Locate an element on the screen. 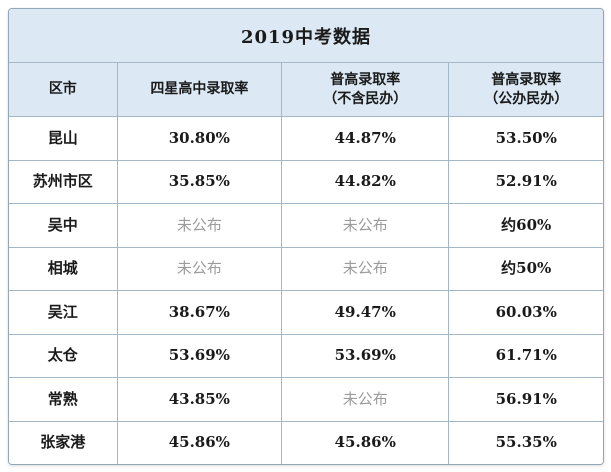 The height and width of the screenshot is (472, 611). table-row: 常熟 43.85% 未公布 56.91% is located at coordinates (306, 399).